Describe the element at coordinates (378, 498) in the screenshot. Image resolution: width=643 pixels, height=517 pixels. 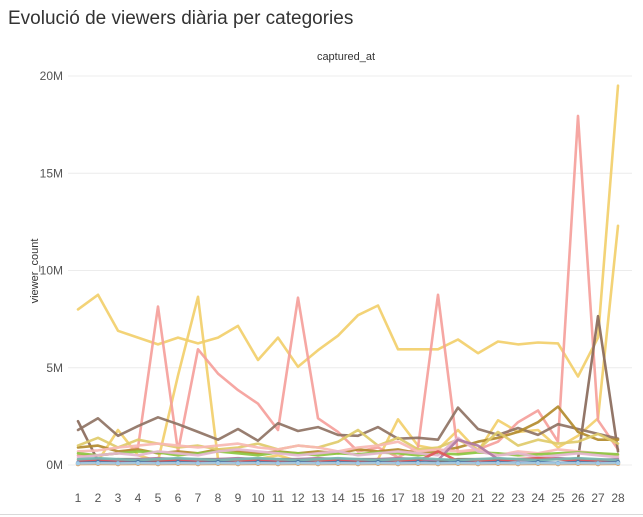
I see `x-tick-label: 16` at that location.